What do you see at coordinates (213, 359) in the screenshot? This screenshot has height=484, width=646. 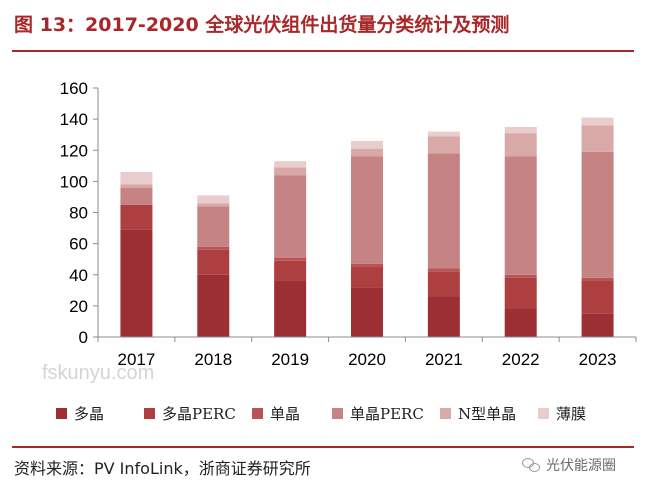 I see `x-tick-label: 2018` at bounding box center [213, 359].